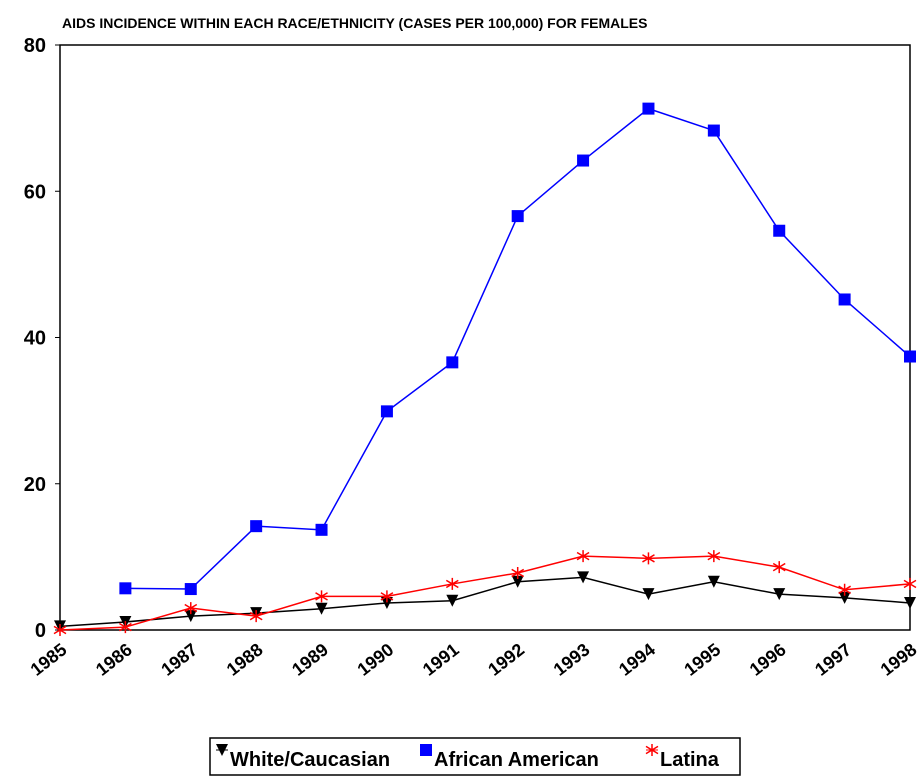 The image size is (924, 777). I want to click on x-tick-label: 1991, so click(441, 659).